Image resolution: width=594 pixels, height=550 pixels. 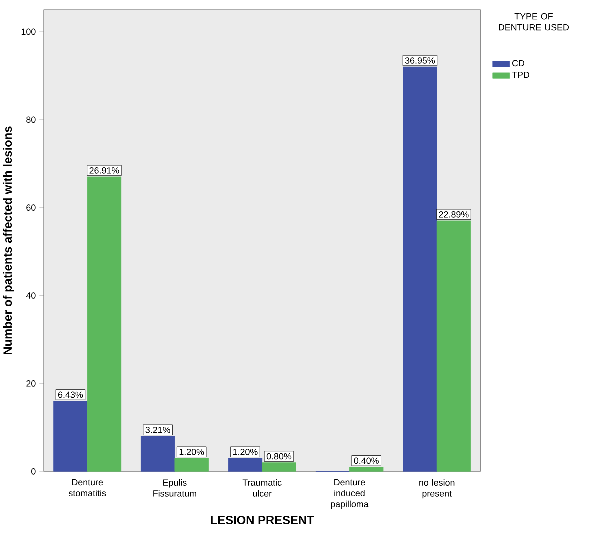 I want to click on x-tick-label: no lesion present, so click(x=437, y=489).